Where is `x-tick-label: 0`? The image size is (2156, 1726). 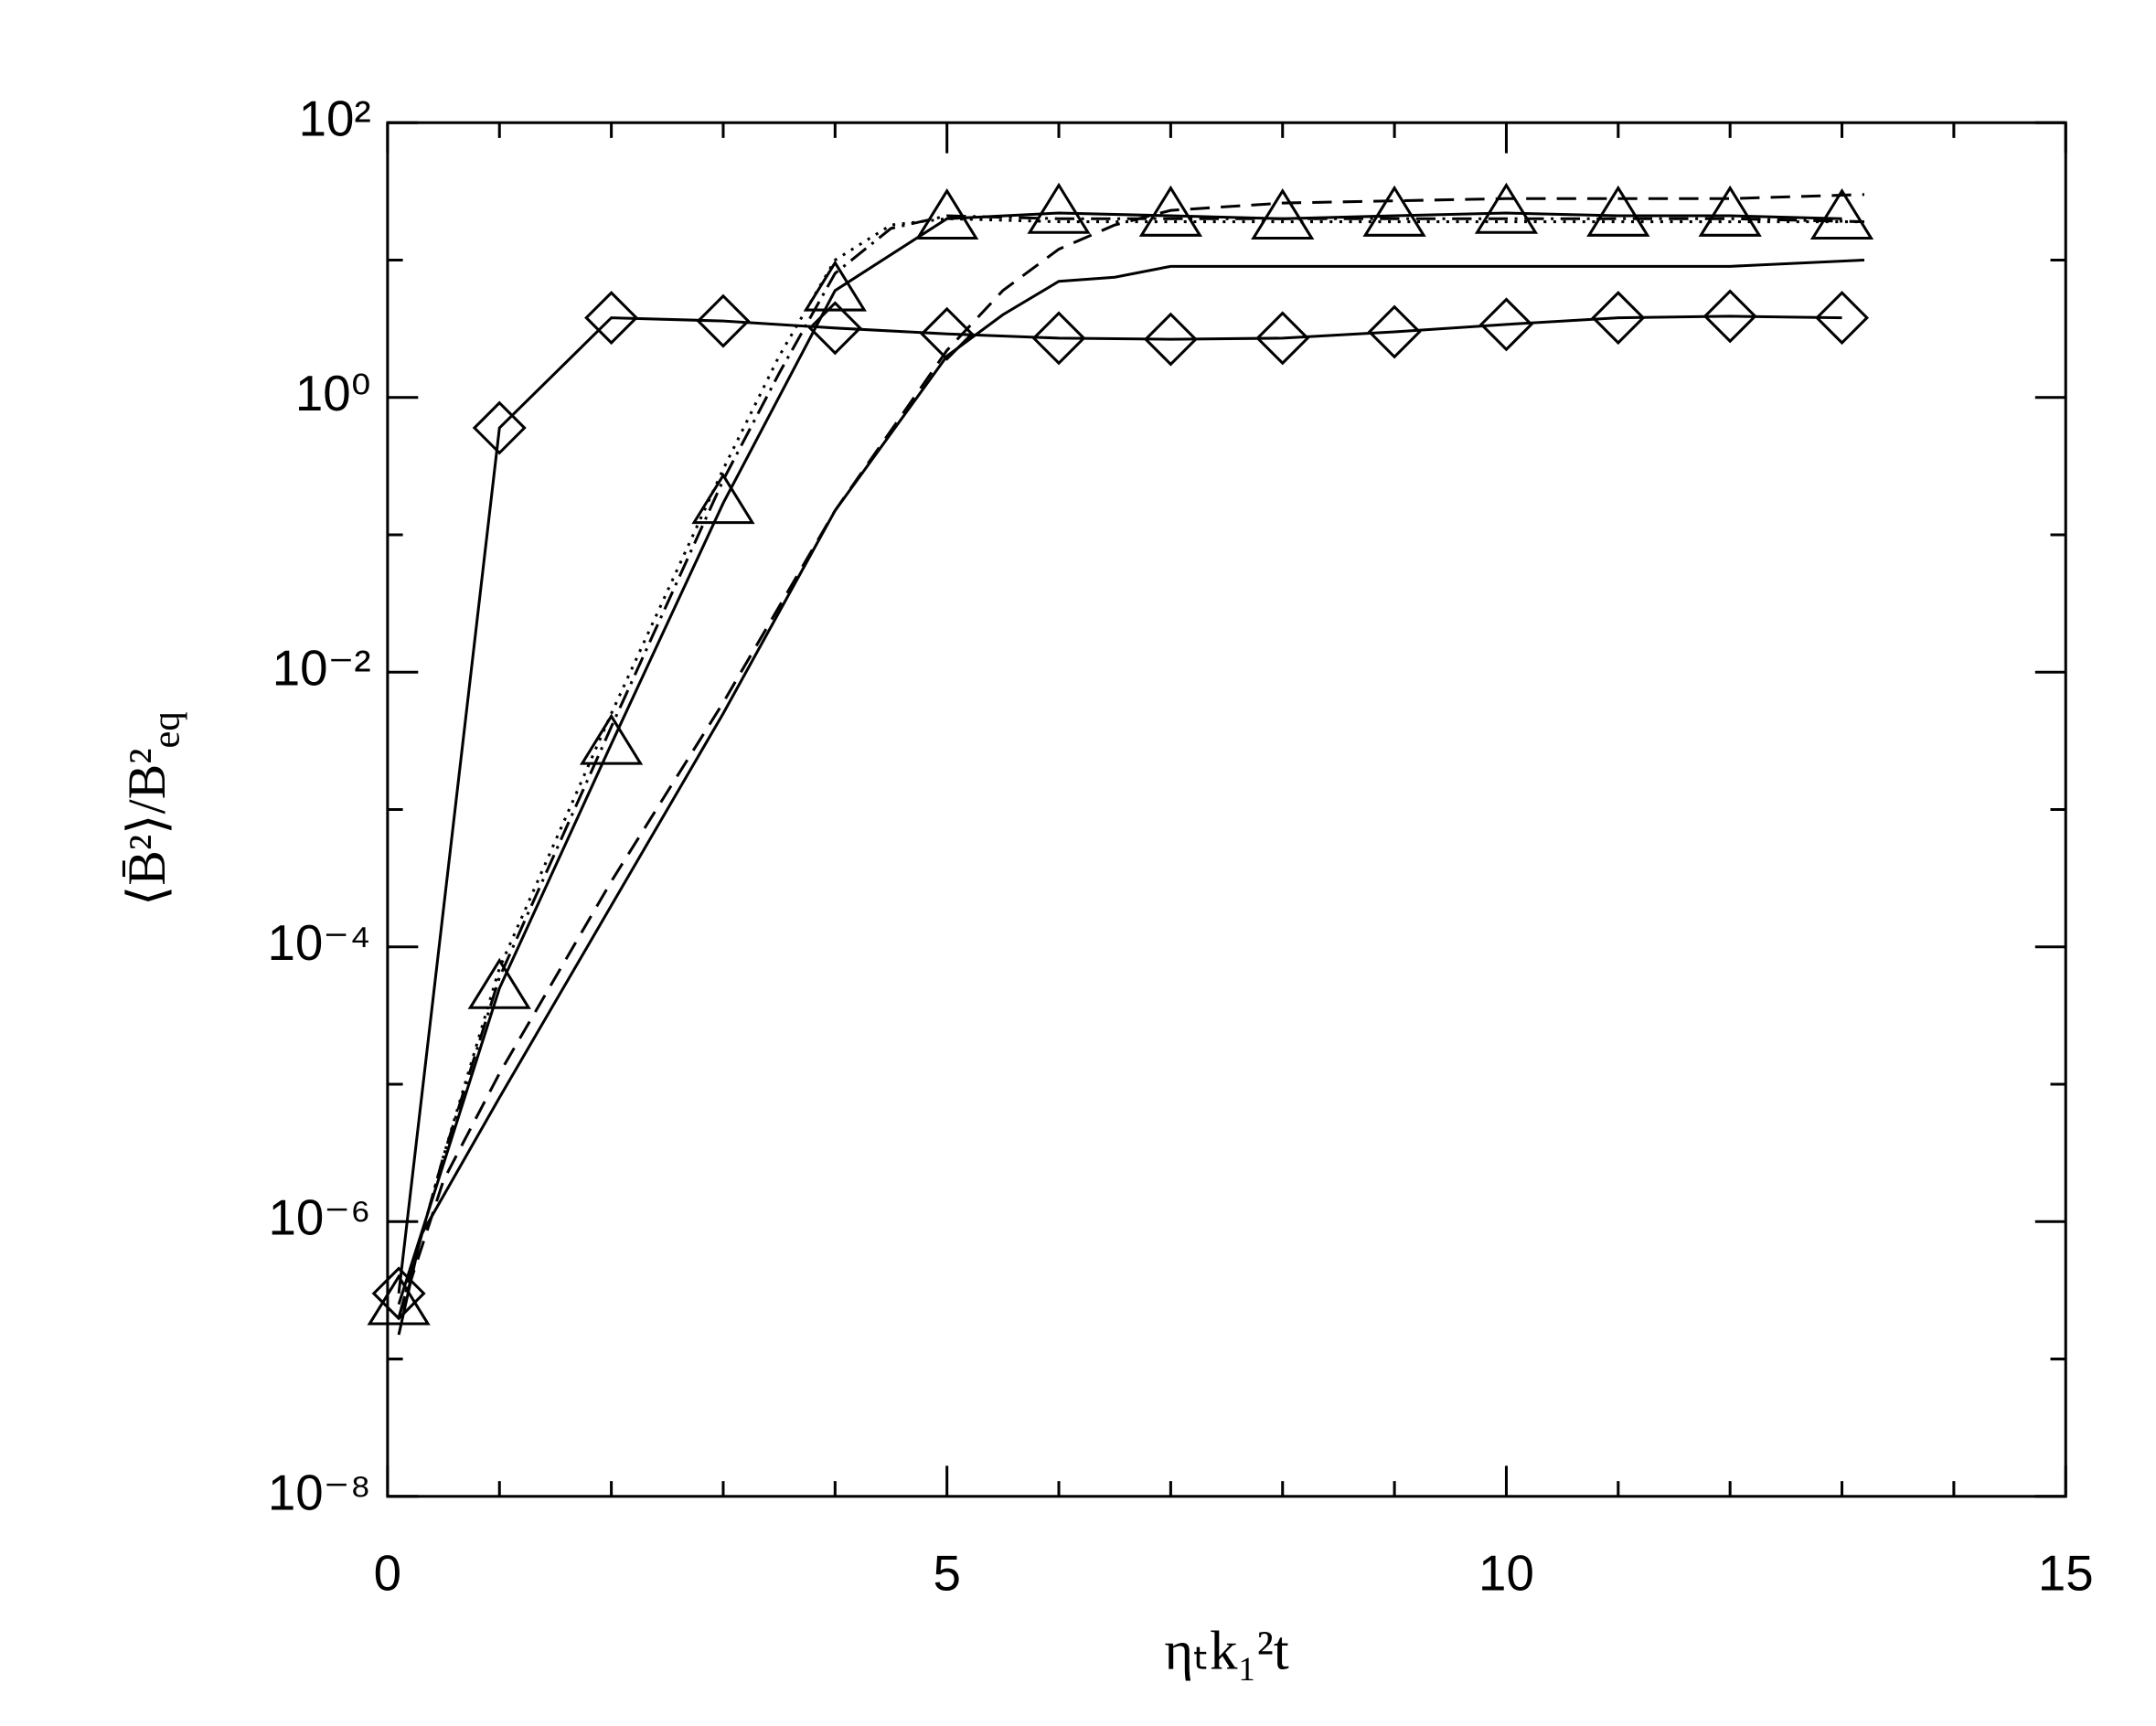 x-tick-label: 0 is located at coordinates (387, 1572).